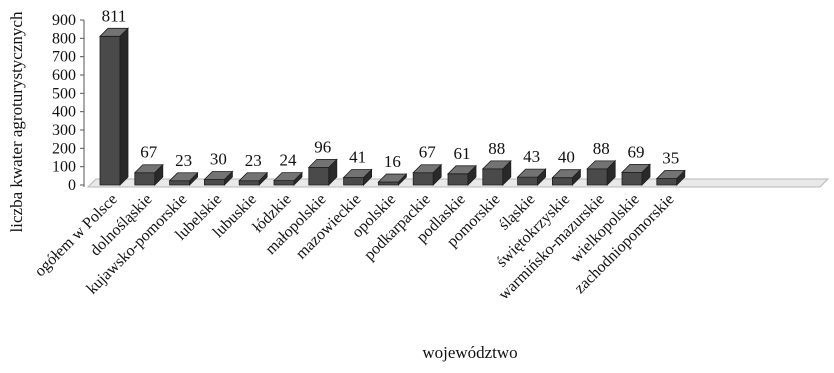  Describe the element at coordinates (64, 20) in the screenshot. I see `y-tick-label: 900` at that location.